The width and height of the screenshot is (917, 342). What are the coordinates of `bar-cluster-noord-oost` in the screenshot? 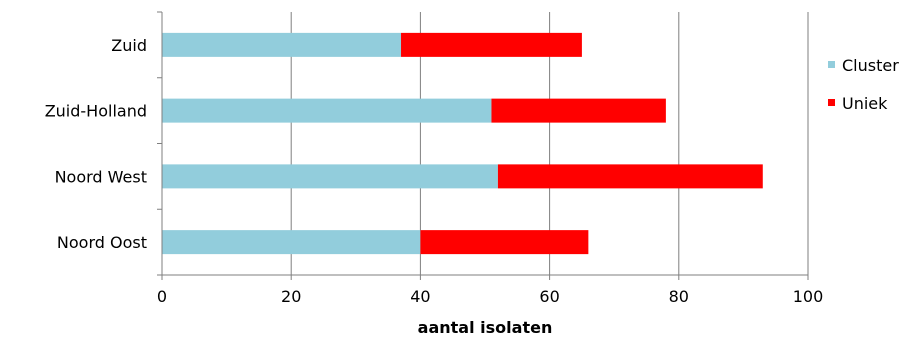 It's located at (291, 242).